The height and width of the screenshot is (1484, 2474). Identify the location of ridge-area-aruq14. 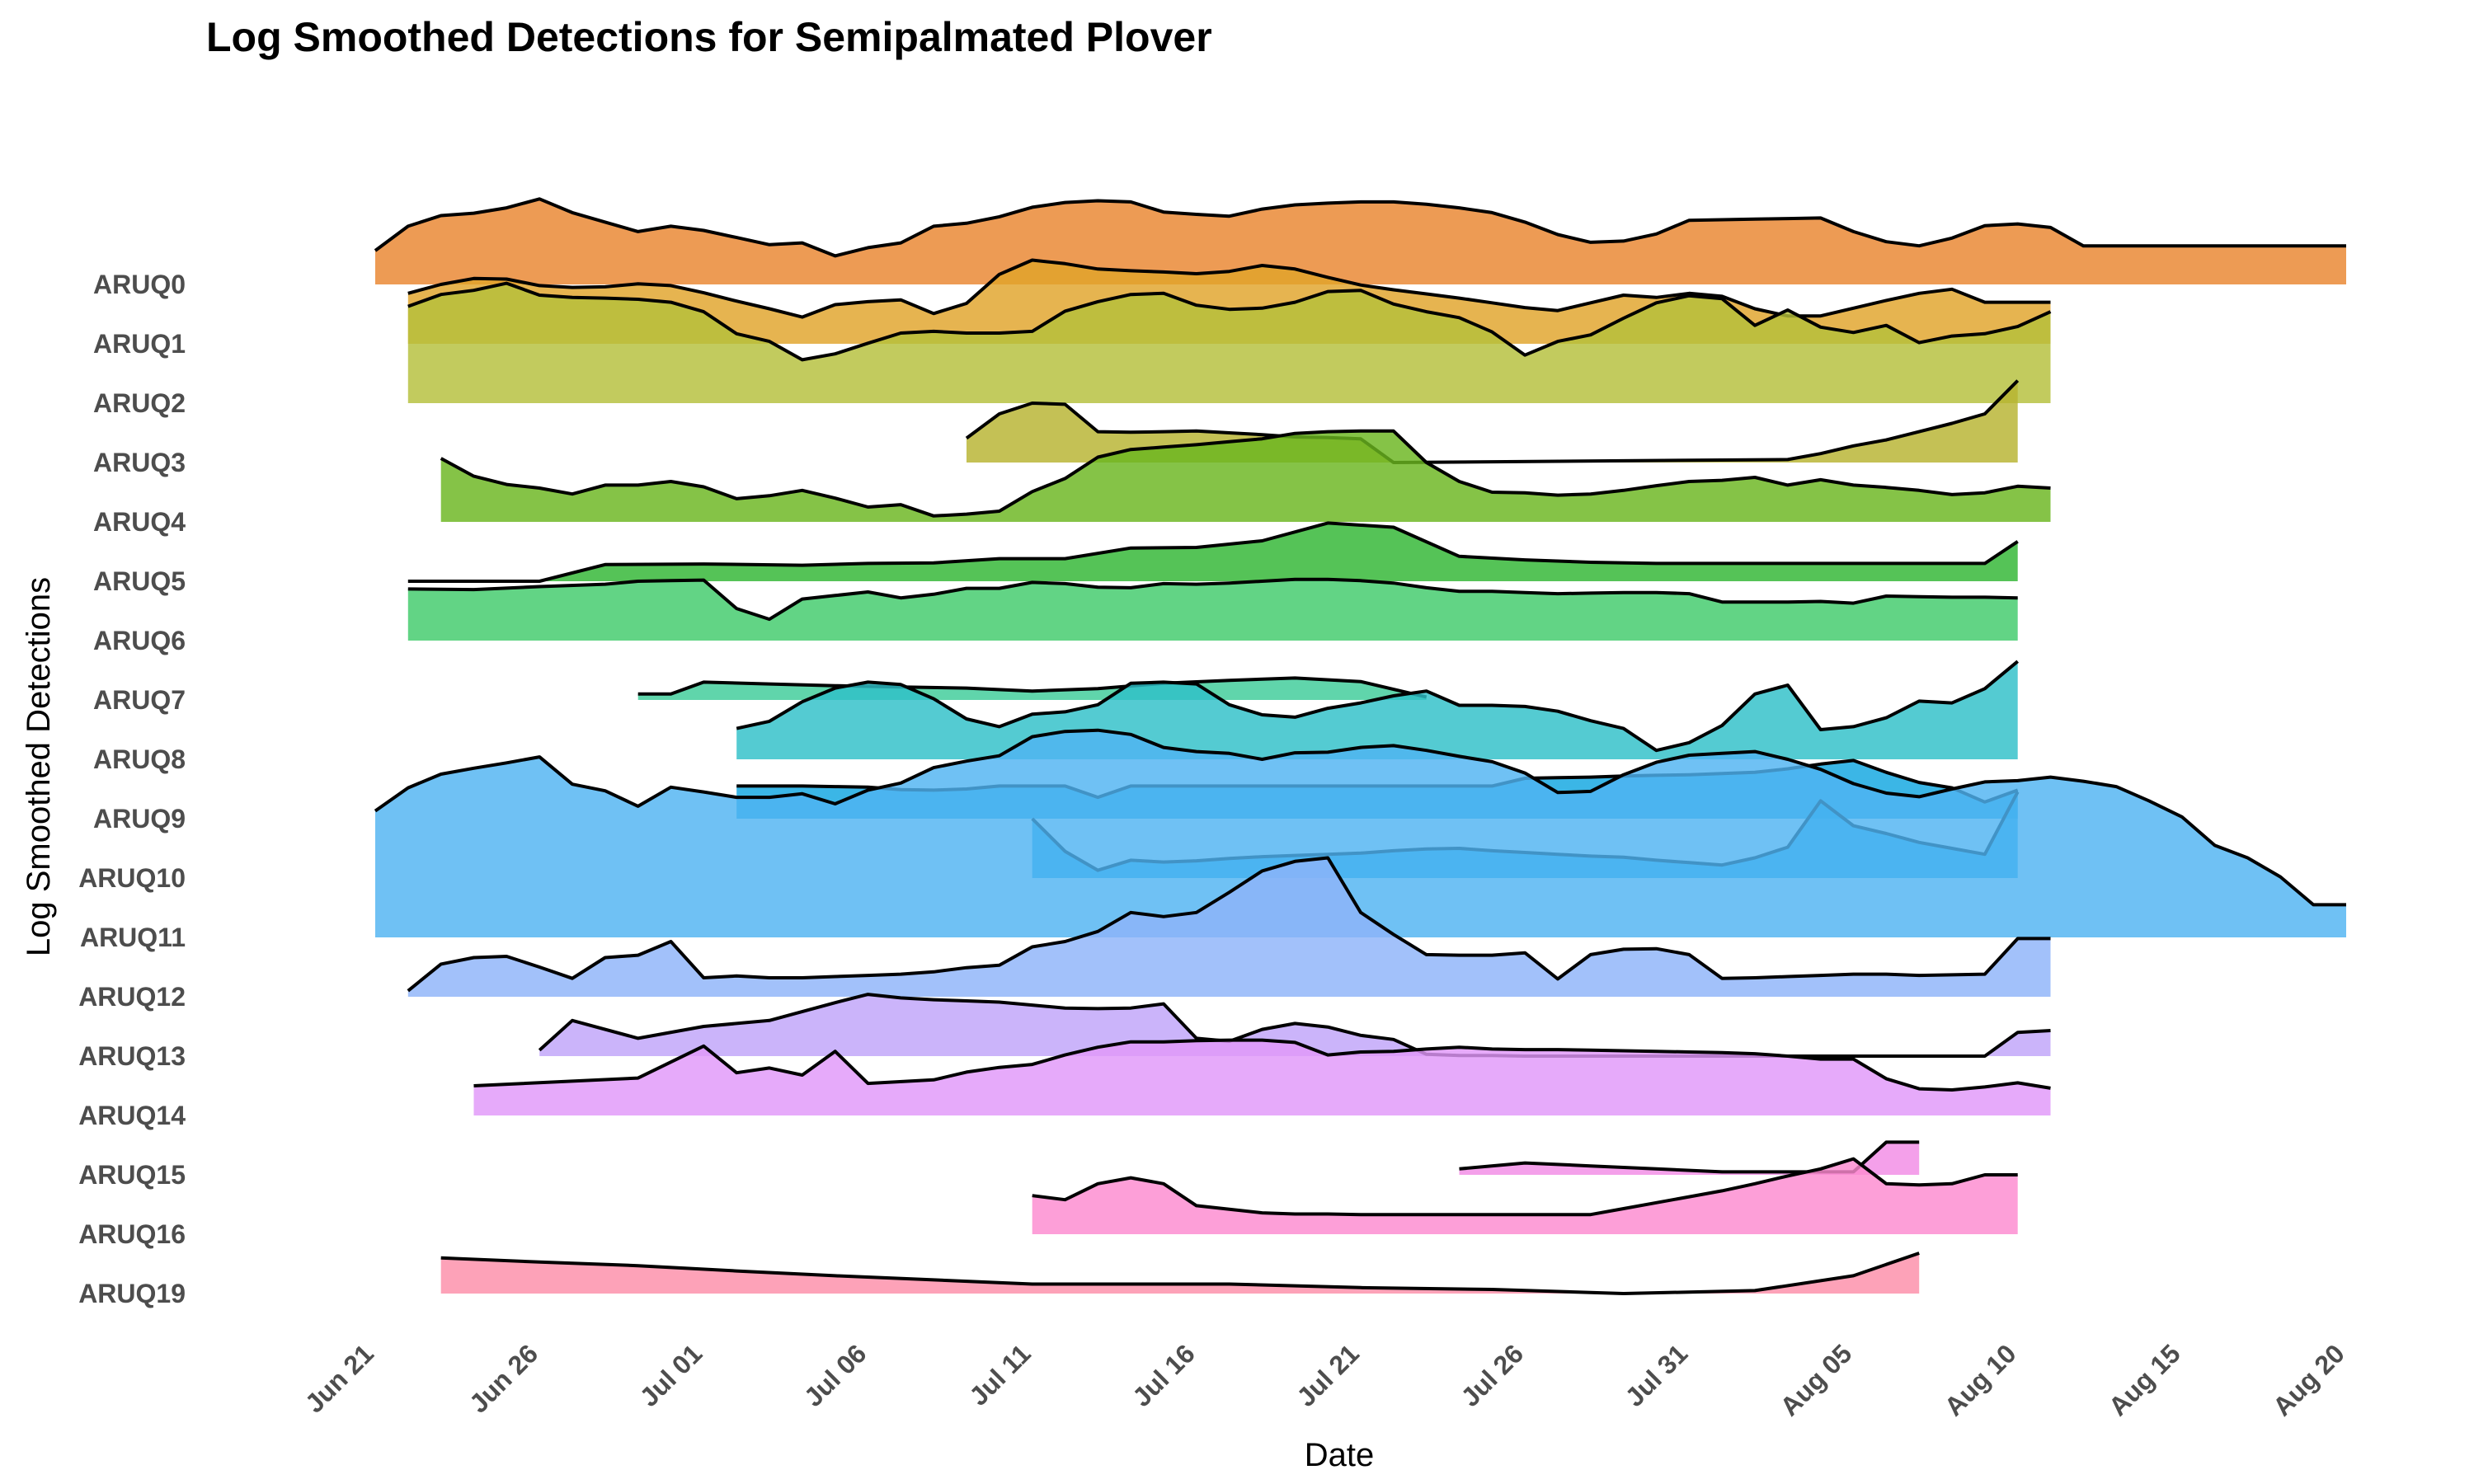
(1262, 1077).